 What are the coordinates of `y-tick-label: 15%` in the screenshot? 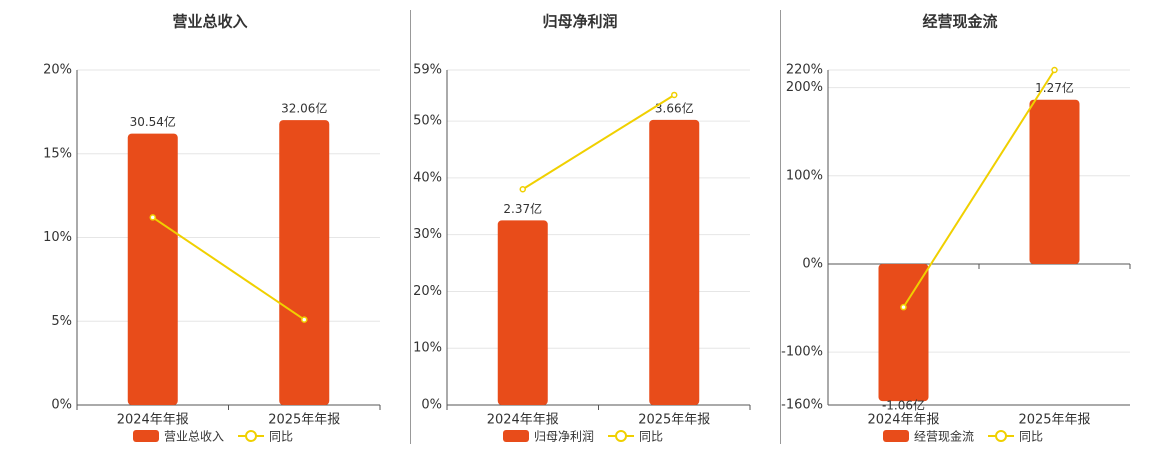 It's located at (57, 153).